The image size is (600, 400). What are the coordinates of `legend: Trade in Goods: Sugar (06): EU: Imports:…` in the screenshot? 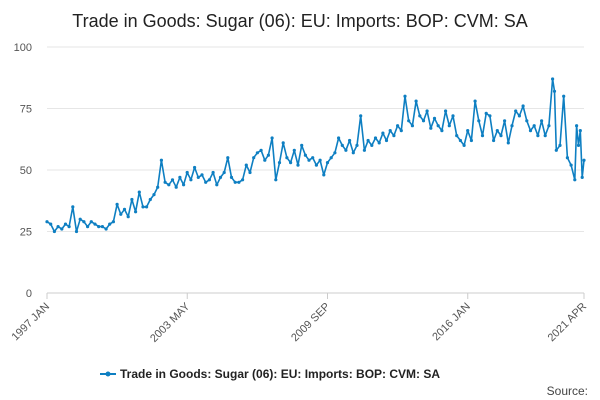 It's located at (270, 374).